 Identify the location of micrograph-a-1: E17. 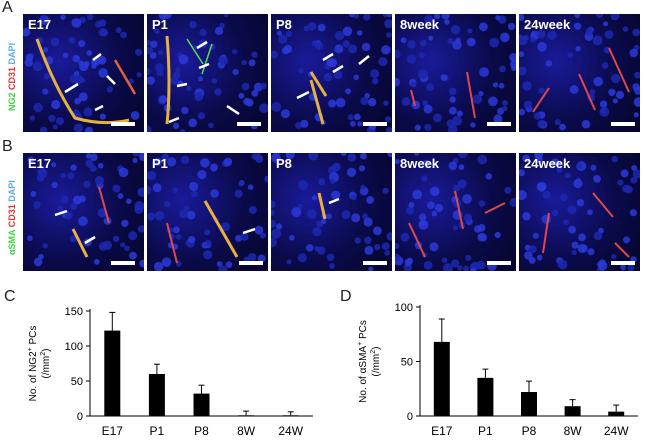
(83, 73).